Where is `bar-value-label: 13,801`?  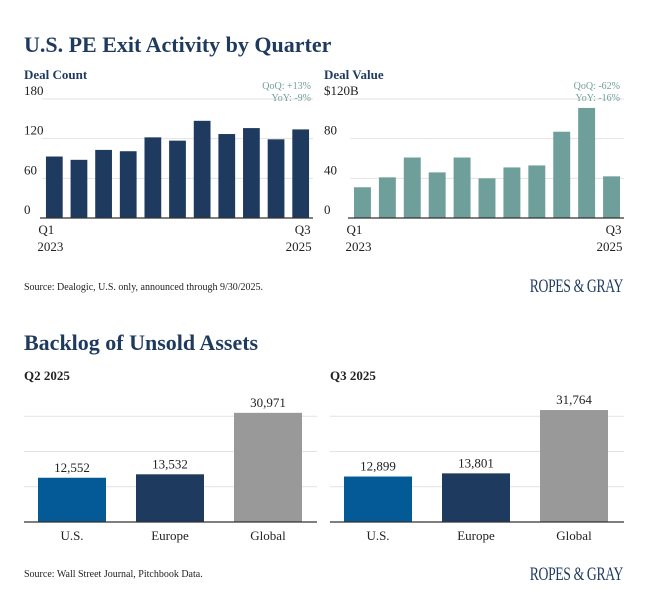 bar-value-label: 13,801 is located at coordinates (476, 462).